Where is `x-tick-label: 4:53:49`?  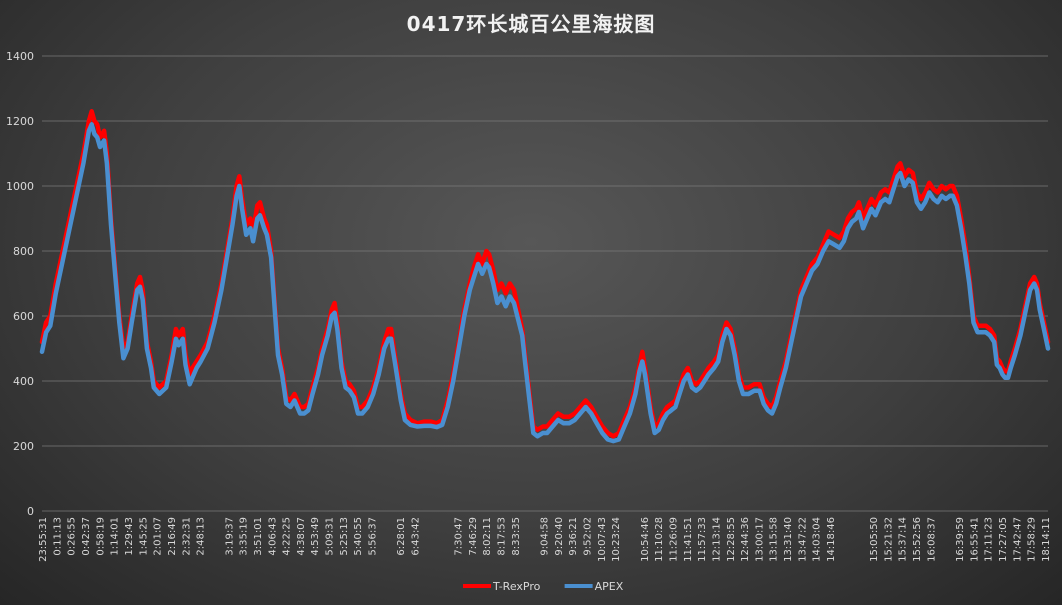 x-tick-label: 4:53:49 is located at coordinates (315, 536).